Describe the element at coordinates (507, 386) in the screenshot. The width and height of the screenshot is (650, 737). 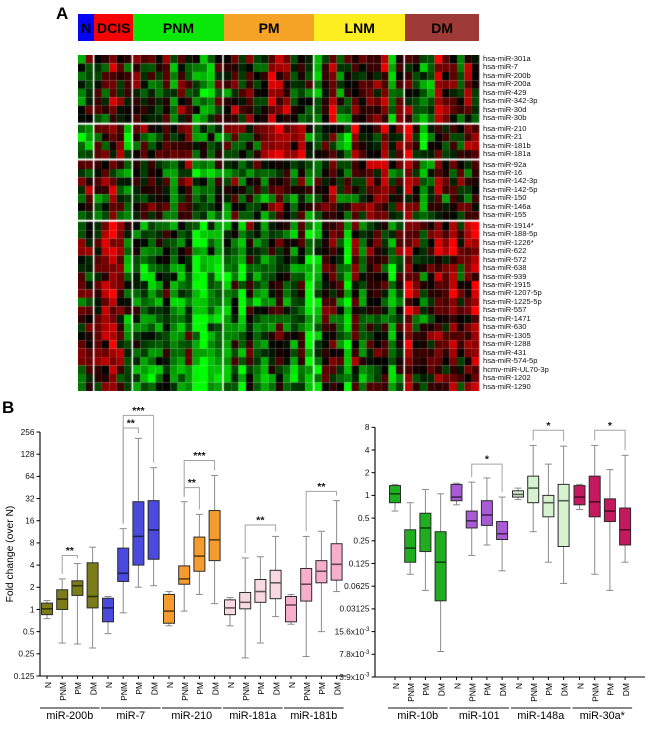
I see `heatmap-row-label: hsa-miR-1290` at that location.